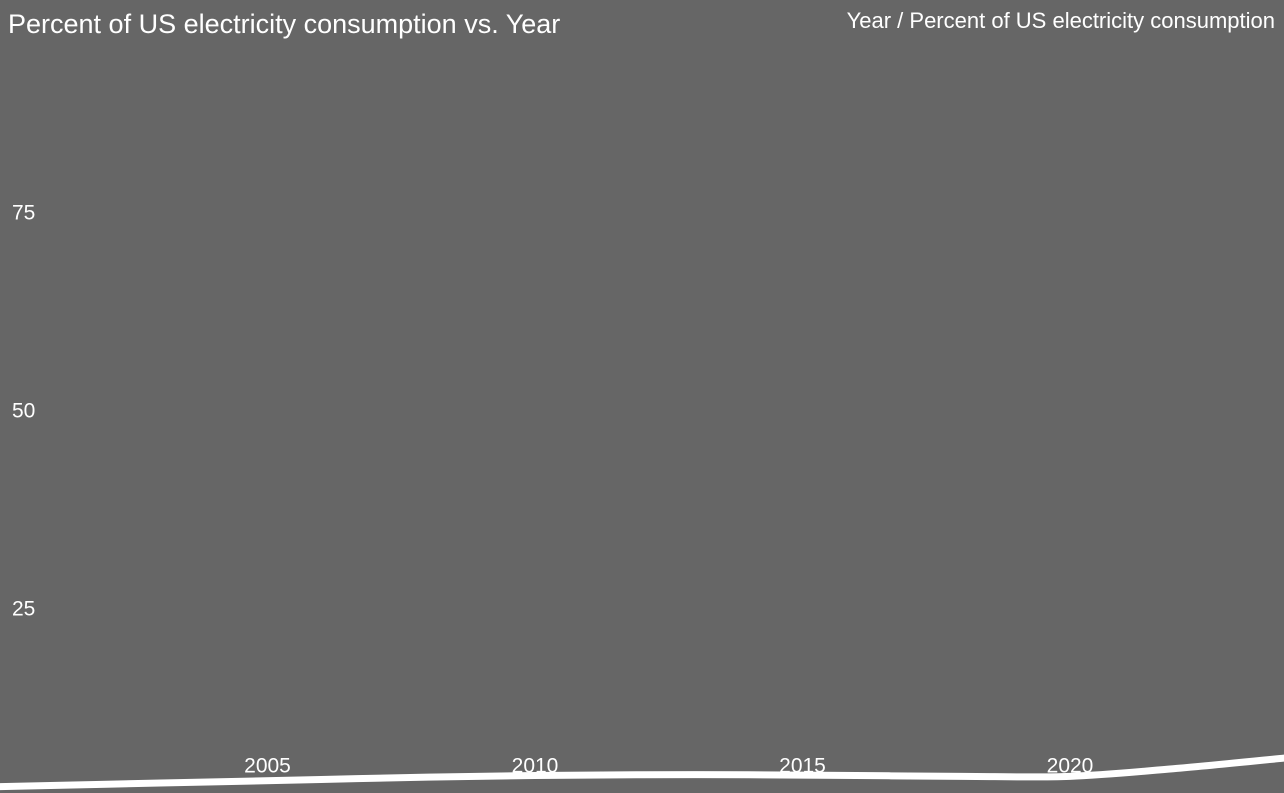  What do you see at coordinates (535, 766) in the screenshot?
I see `x-tick-label: 2010` at bounding box center [535, 766].